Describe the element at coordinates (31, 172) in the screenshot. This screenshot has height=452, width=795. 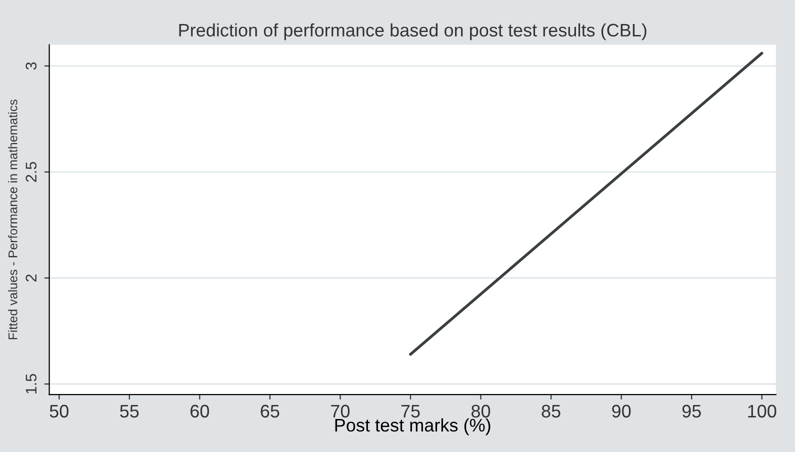
I see `y-tick-label: 2.5` at that location.